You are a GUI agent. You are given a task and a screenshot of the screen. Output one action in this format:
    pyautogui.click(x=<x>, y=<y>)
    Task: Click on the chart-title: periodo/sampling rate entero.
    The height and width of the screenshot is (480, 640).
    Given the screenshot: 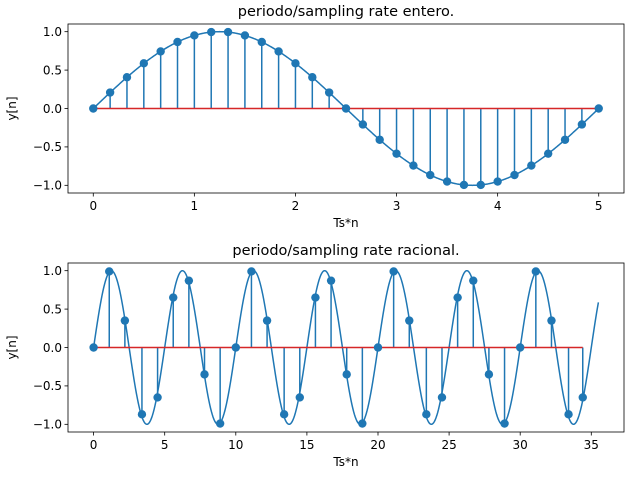 What is the action you would take?
    pyautogui.click(x=346, y=12)
    